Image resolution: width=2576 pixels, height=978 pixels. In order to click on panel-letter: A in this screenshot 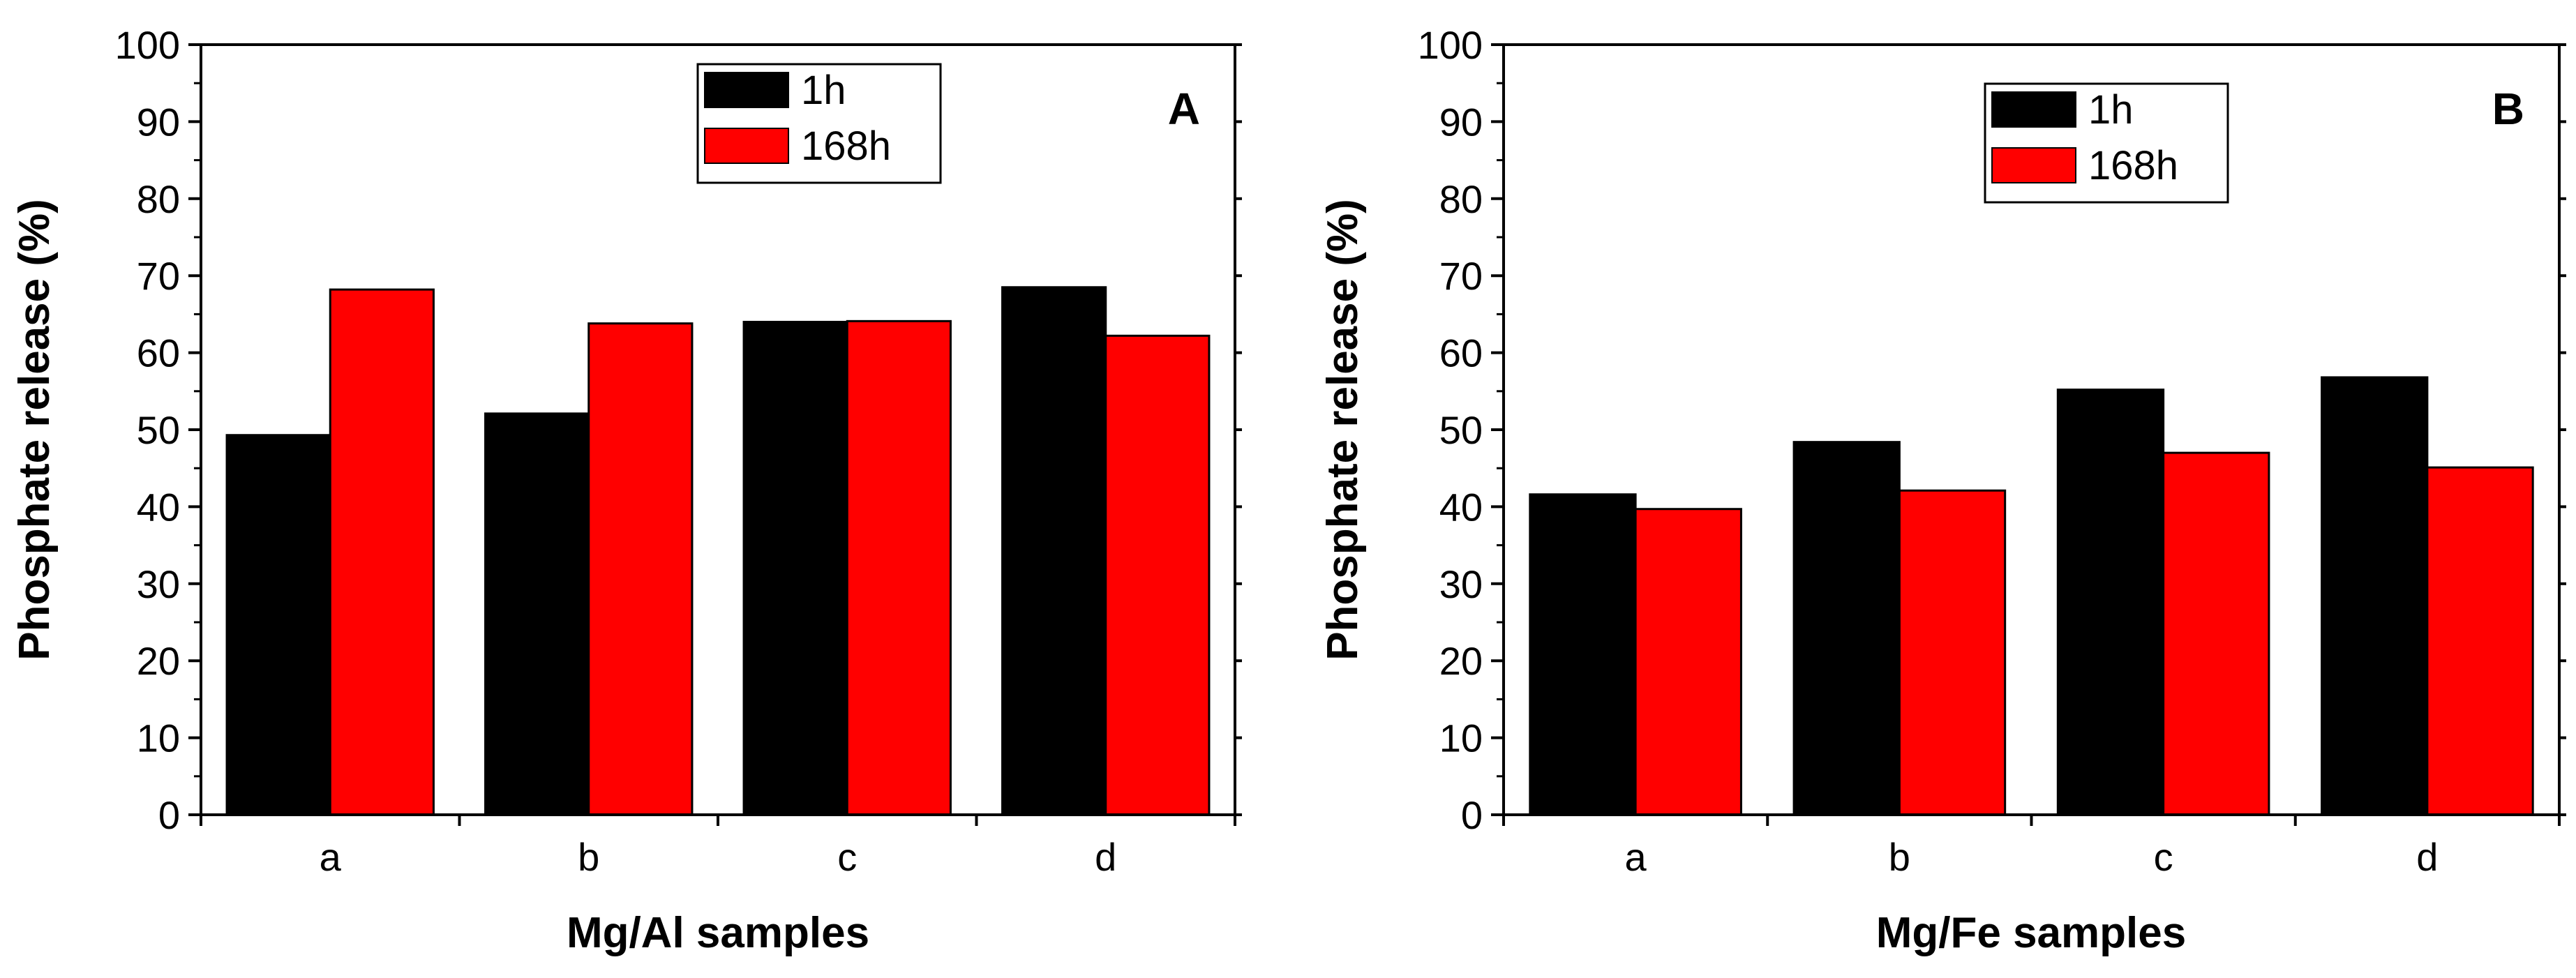, I will do `click(1184, 109)`.